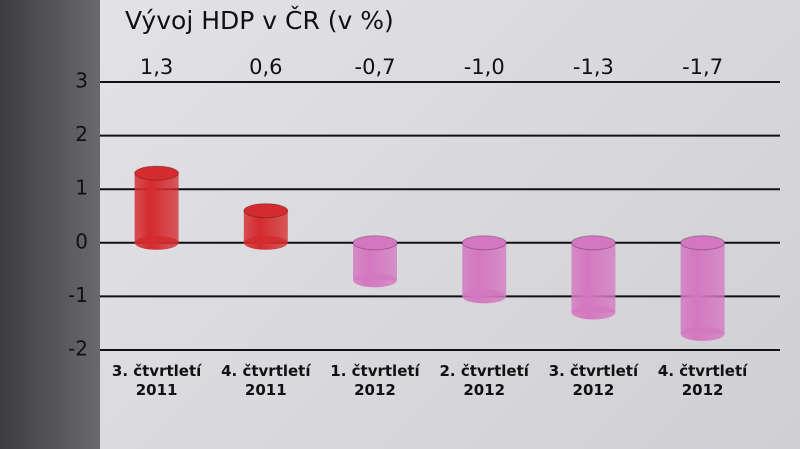 Image resolution: width=800 pixels, height=449 pixels. I want to click on x-tick-label: 3. čtvrtletí 2011, so click(156, 380).